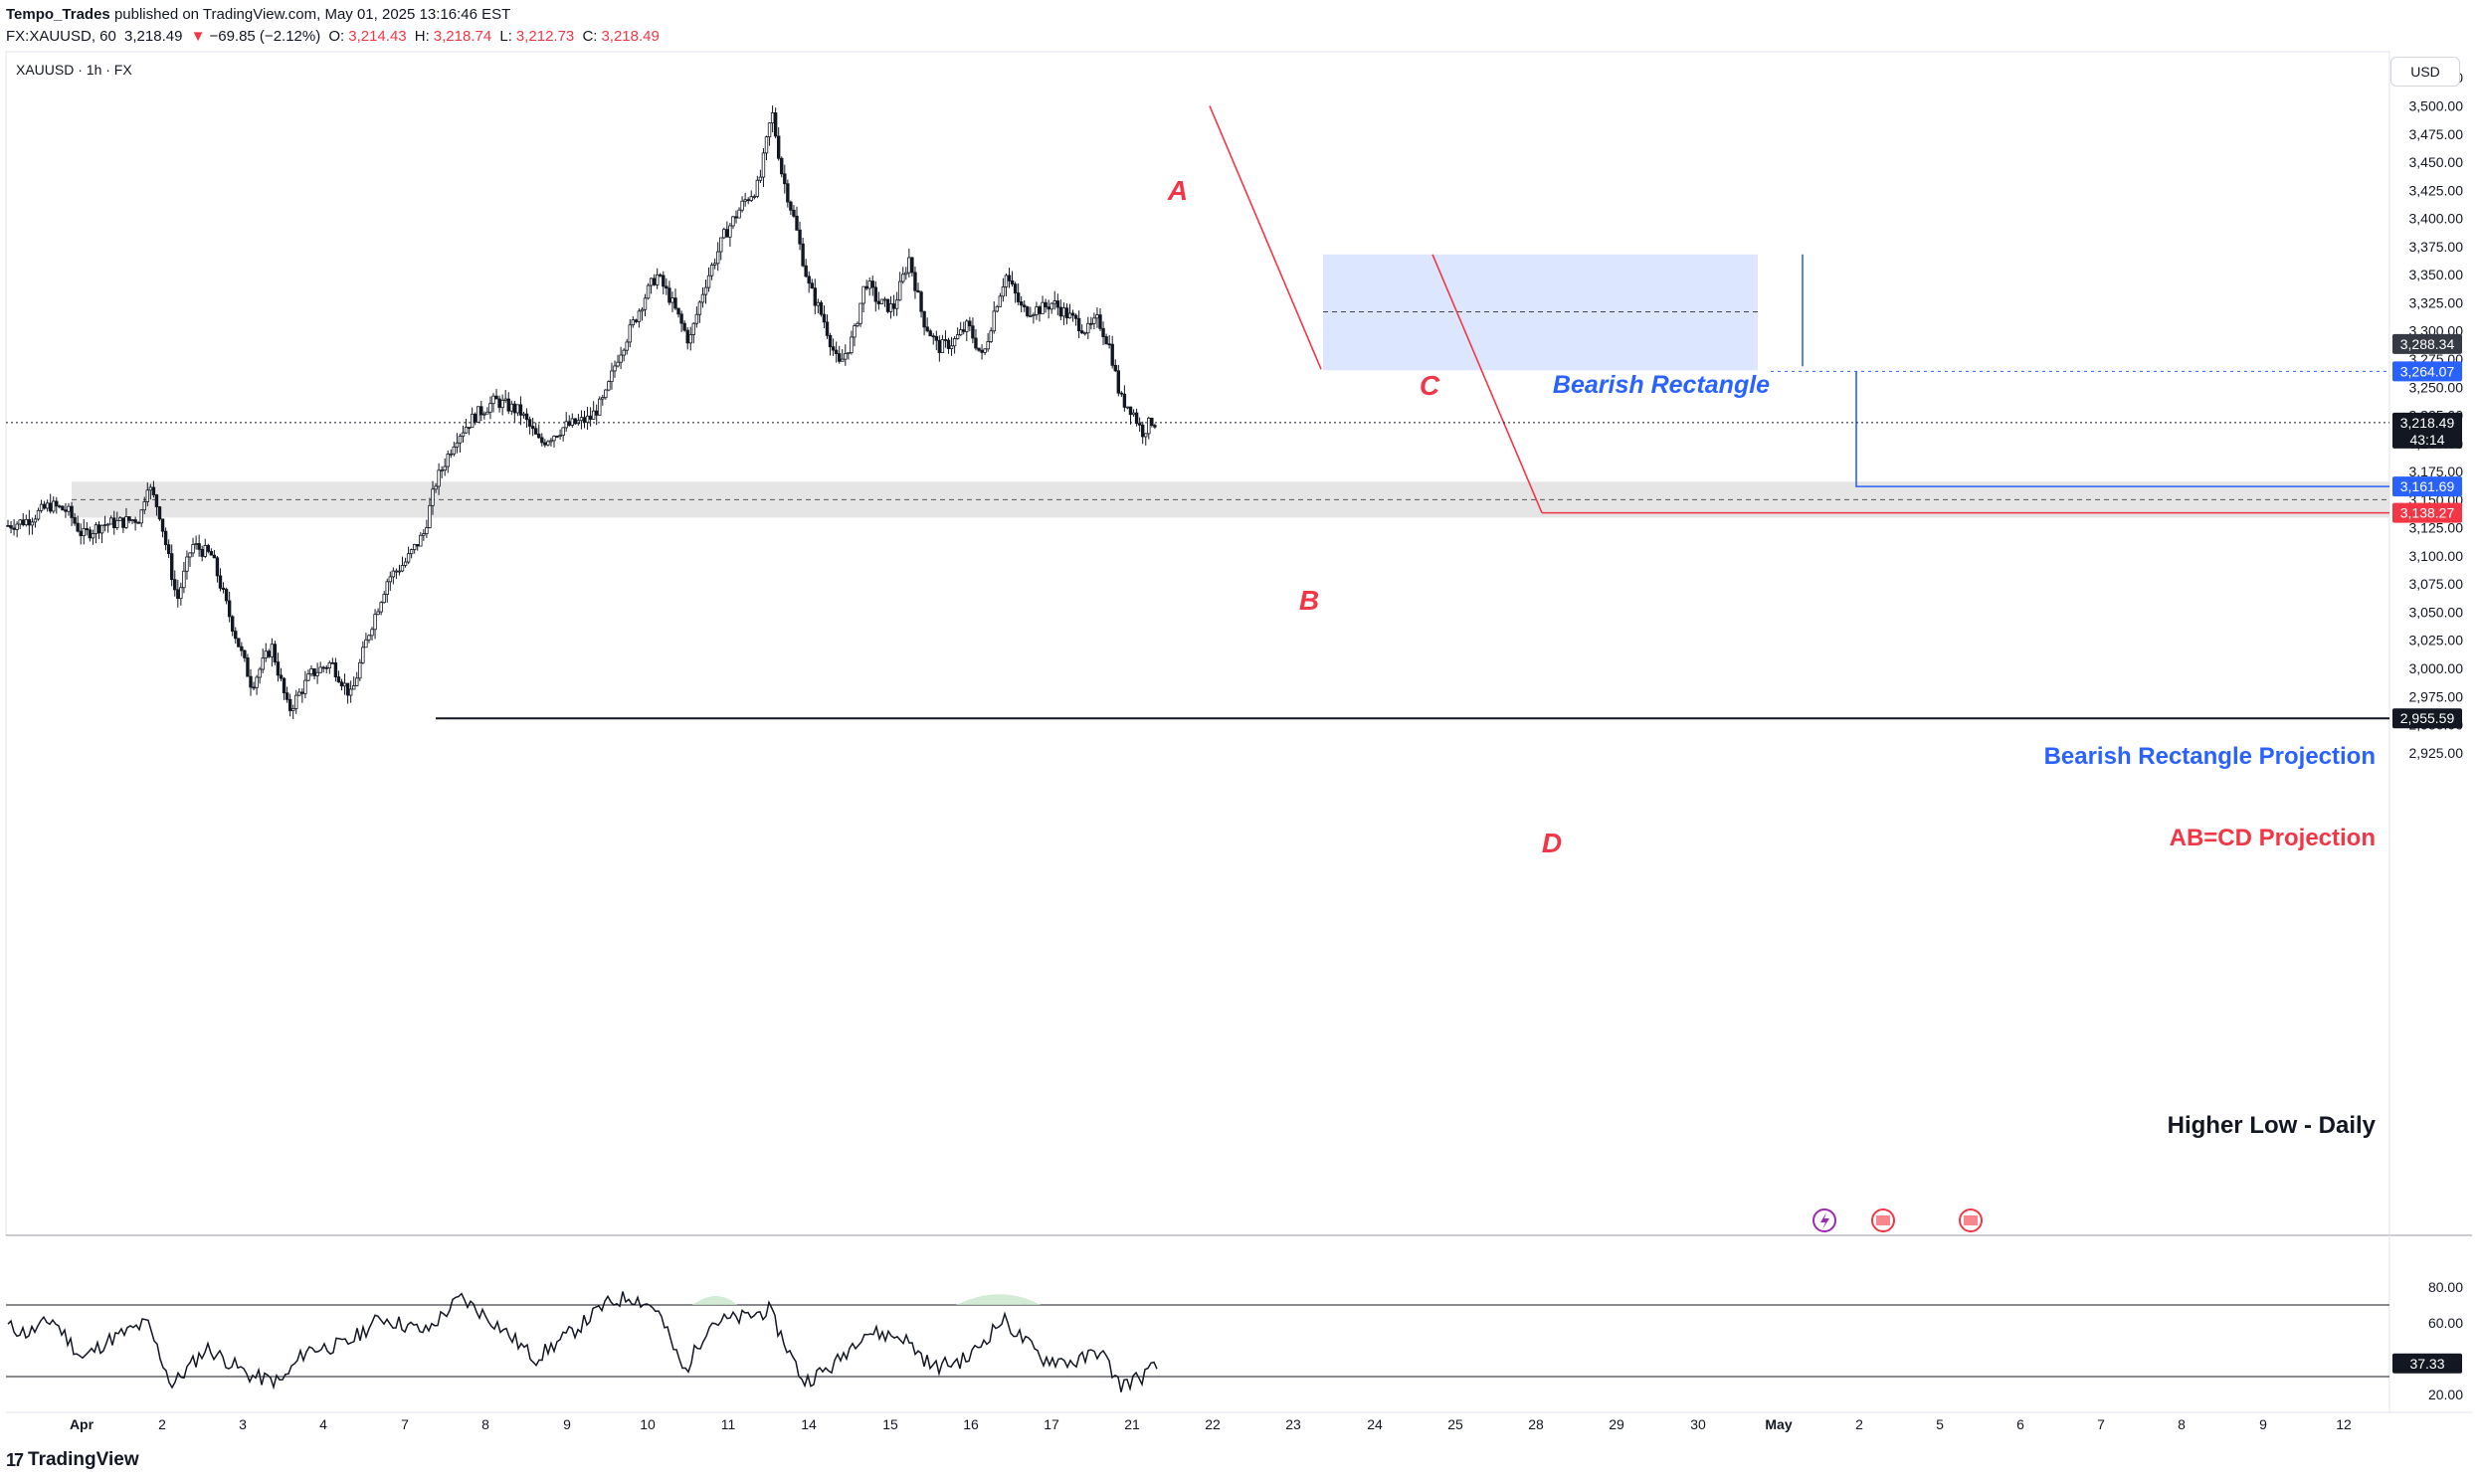 This screenshot has height=1484, width=2479. What do you see at coordinates (2427, 1364) in the screenshot?
I see `rsi-value-badge-bg` at bounding box center [2427, 1364].